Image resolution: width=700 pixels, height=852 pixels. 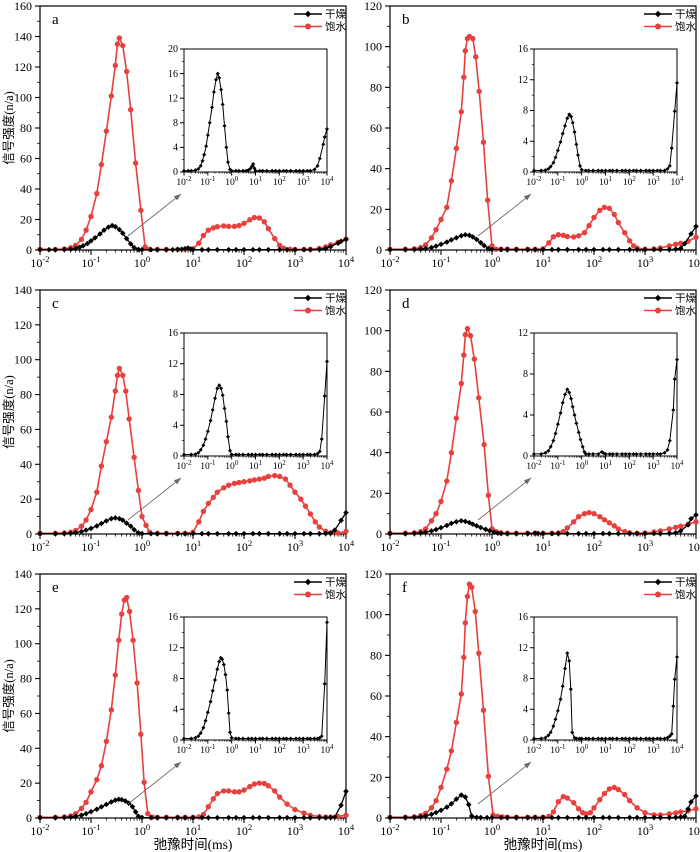 I want to click on inset-series-line, so click(x=606, y=126).